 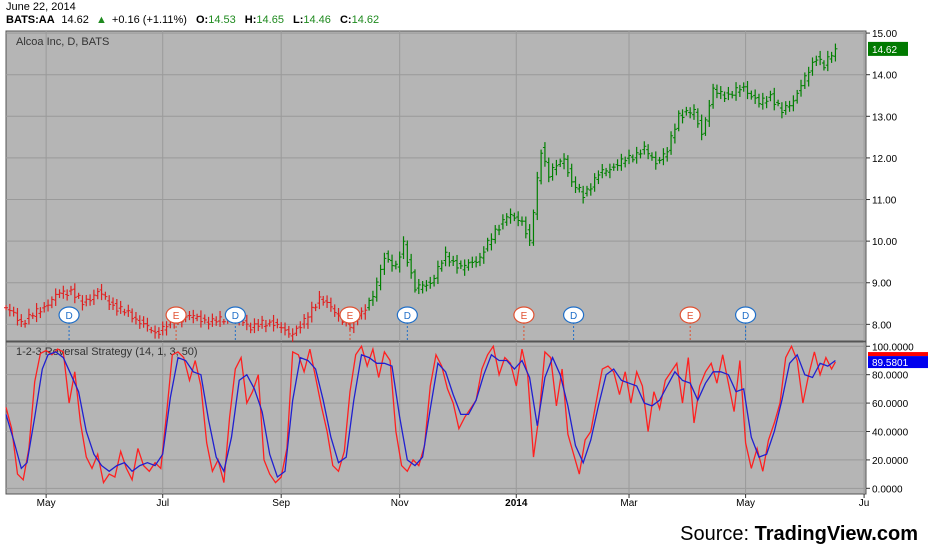 I want to click on oscillator-y-tick-label: 0.0000, so click(x=887, y=489).